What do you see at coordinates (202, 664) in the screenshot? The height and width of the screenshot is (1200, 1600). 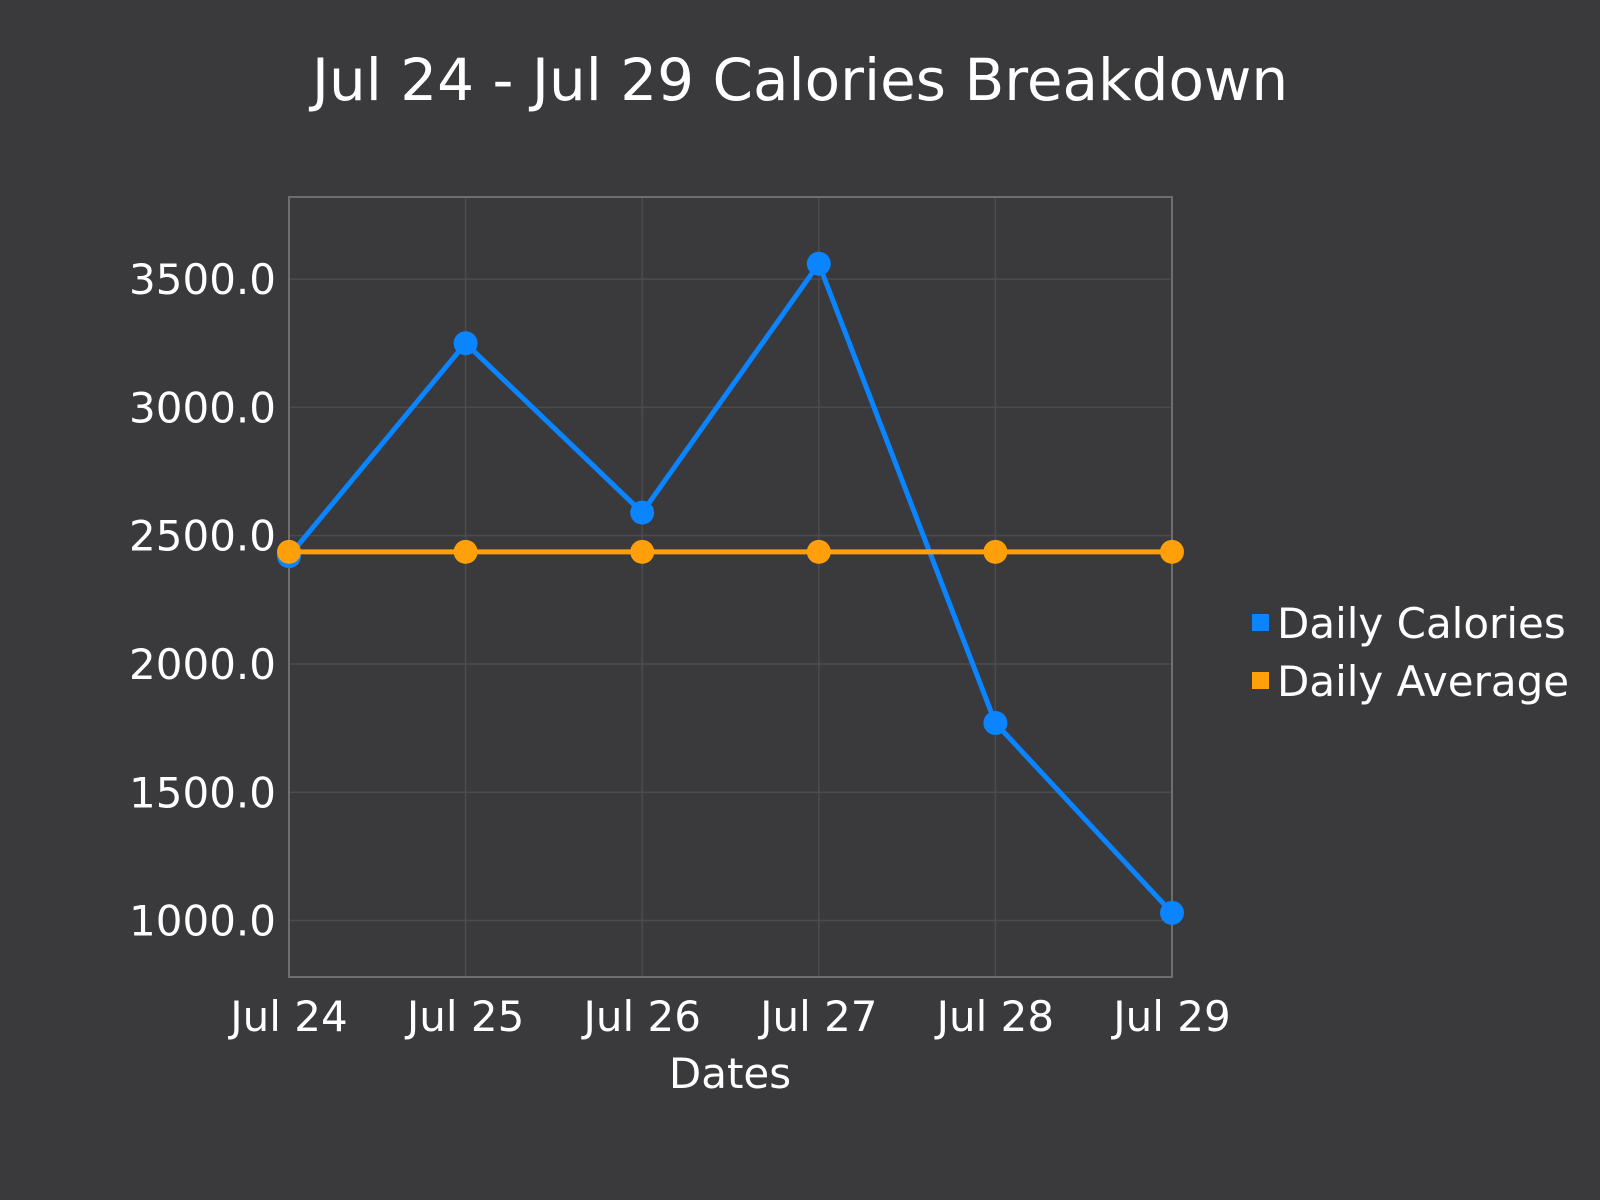 I see `y-tick-label: 2000.0` at bounding box center [202, 664].